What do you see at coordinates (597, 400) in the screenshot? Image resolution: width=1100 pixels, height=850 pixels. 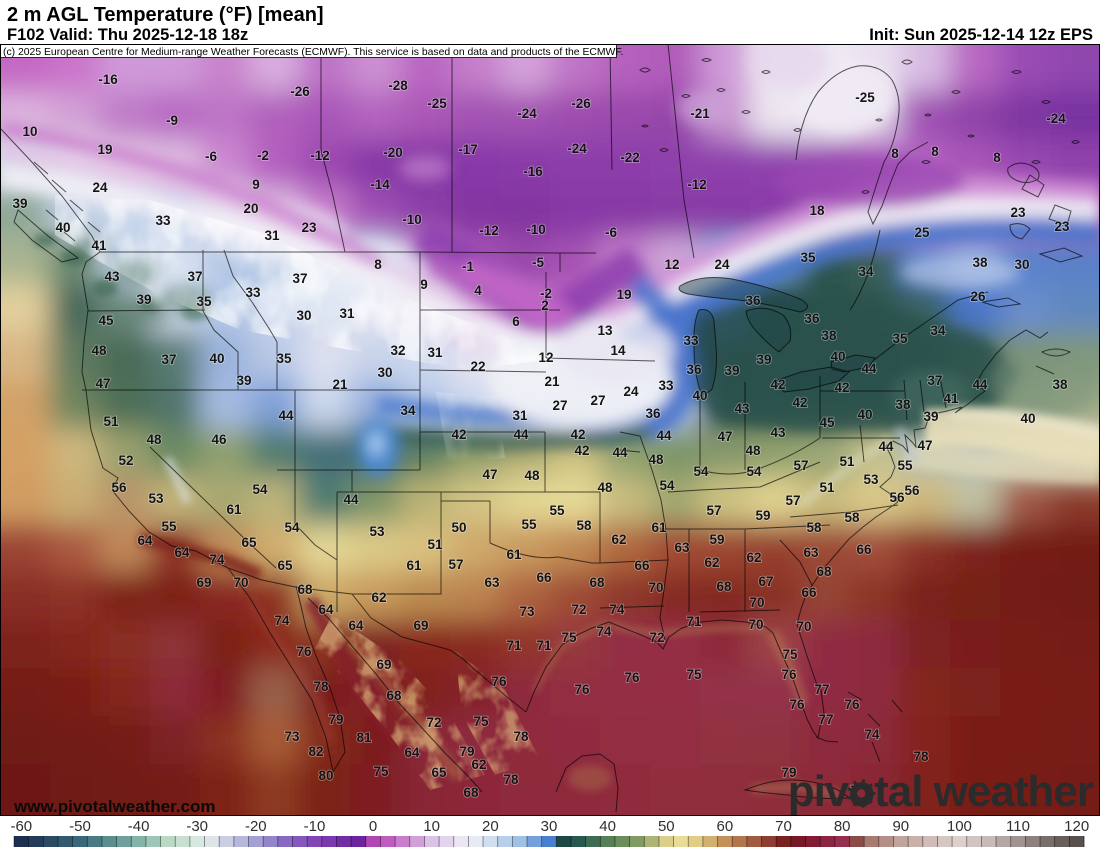 I see `svg-text: 27` at bounding box center [597, 400].